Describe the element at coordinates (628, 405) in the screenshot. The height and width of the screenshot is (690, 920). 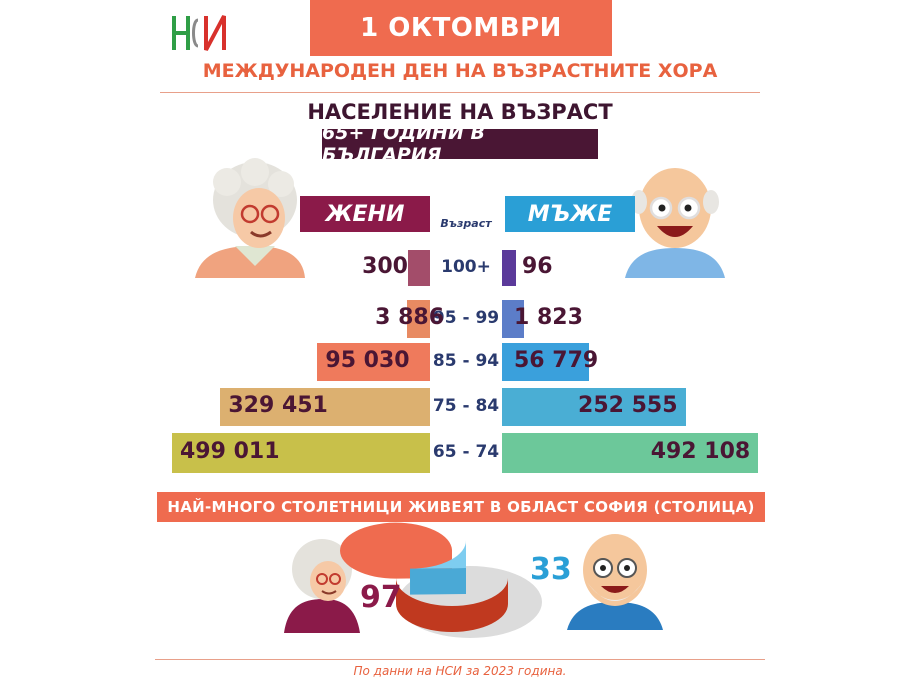
I see `value-label-men: 252 555` at that location.